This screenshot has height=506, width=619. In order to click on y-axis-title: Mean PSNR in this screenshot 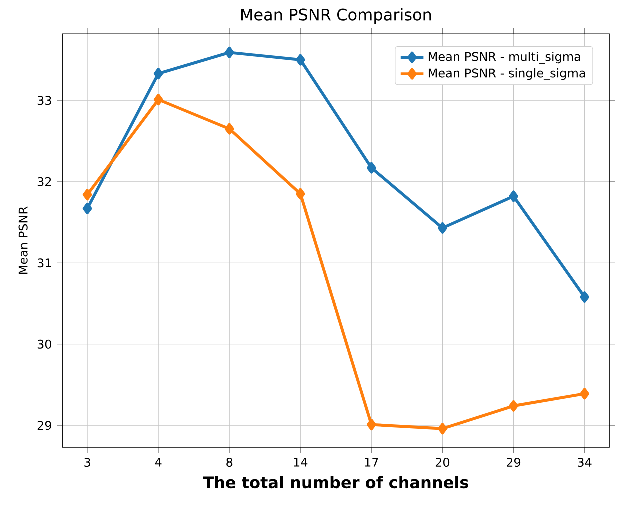, I will do `click(23, 240)`.